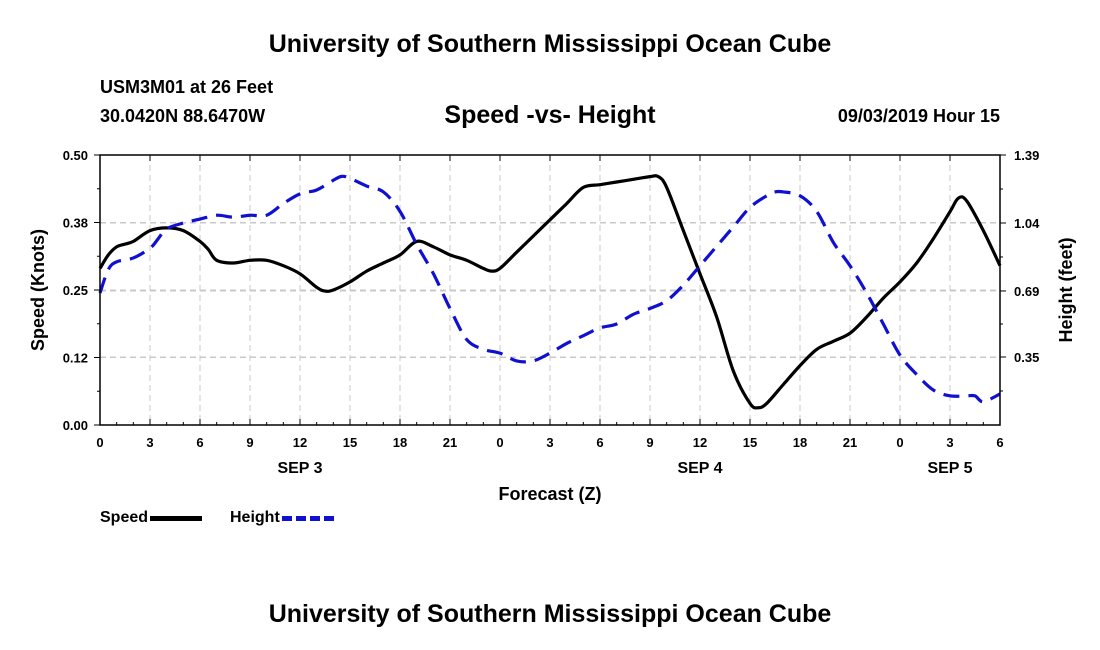 The image size is (1100, 650). I want to click on x-day-label: SEP 4, so click(699, 468).